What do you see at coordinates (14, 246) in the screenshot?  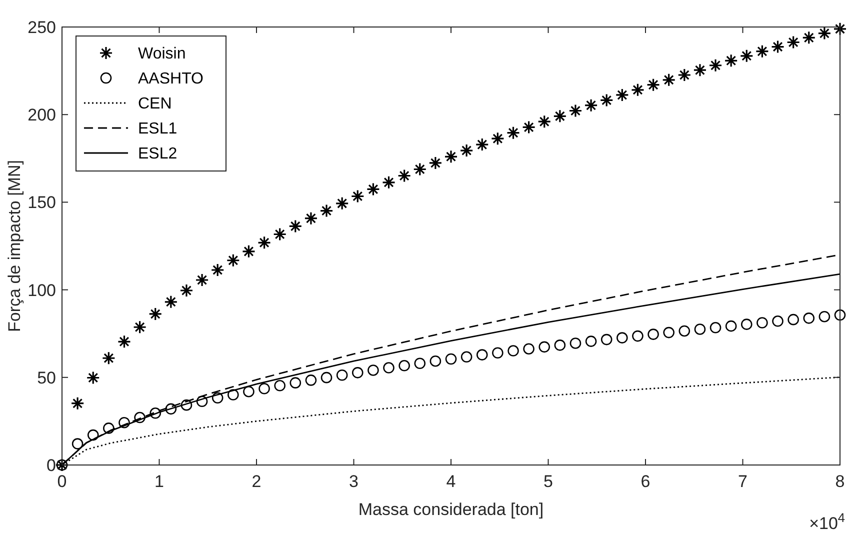 I see `y-axis-title: Força de impacto [MN]` at bounding box center [14, 246].